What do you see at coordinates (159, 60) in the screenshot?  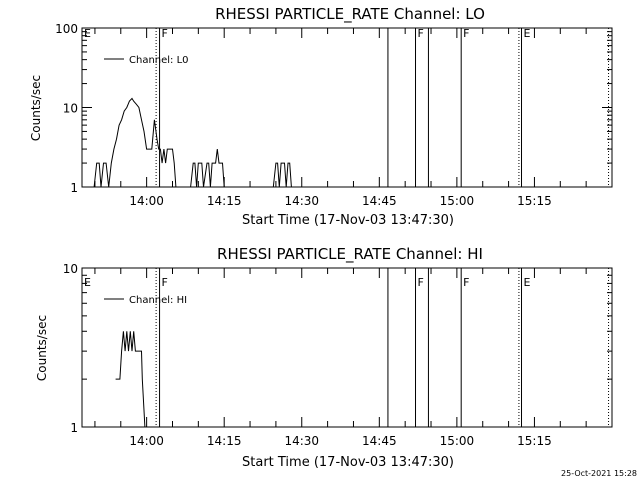 I see `legend-label: Channel: L0` at bounding box center [159, 60].